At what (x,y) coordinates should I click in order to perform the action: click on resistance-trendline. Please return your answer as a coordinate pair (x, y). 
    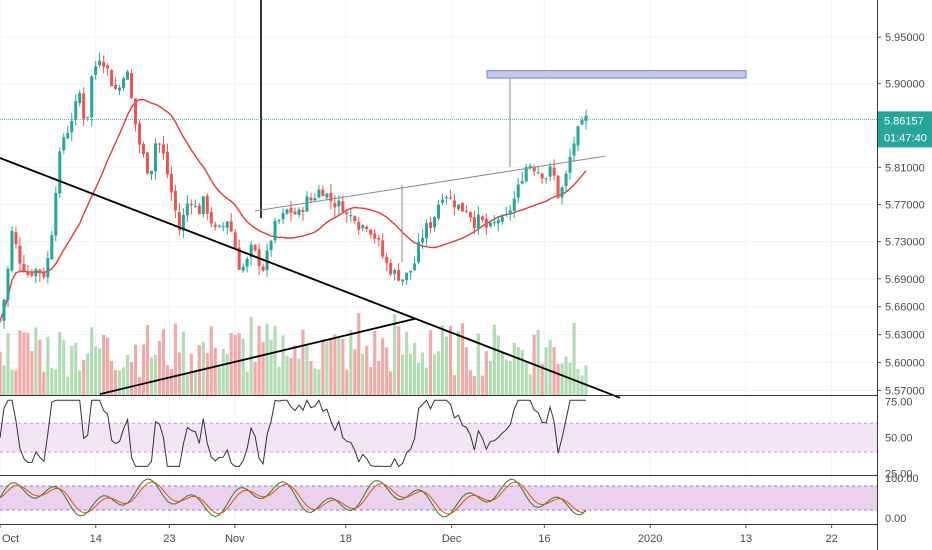
    Looking at the image, I should click on (430, 183).